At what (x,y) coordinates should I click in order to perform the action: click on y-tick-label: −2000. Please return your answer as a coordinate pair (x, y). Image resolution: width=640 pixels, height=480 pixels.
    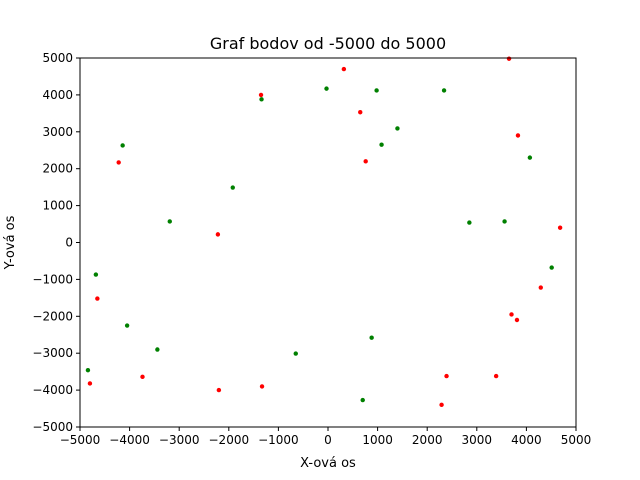
    Looking at the image, I should click on (52, 316).